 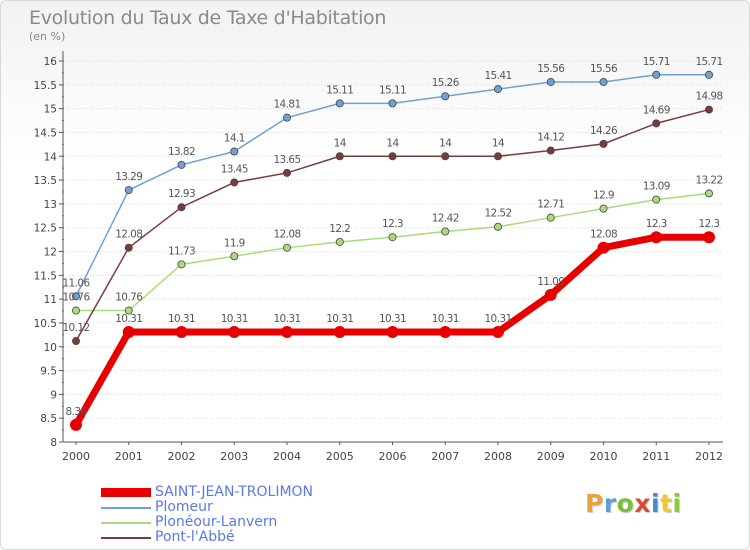 What do you see at coordinates (76, 456) in the screenshot?
I see `x-tick-label: 2000` at bounding box center [76, 456].